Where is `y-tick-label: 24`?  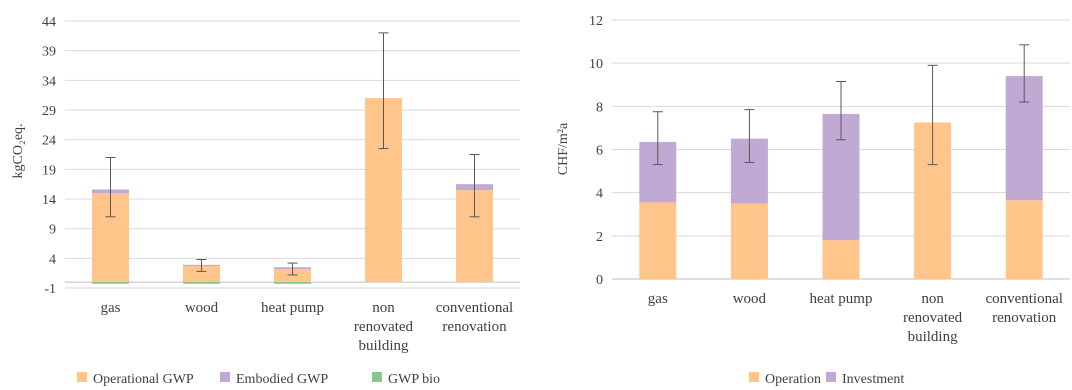 y-tick-label: 24 is located at coordinates (49, 141).